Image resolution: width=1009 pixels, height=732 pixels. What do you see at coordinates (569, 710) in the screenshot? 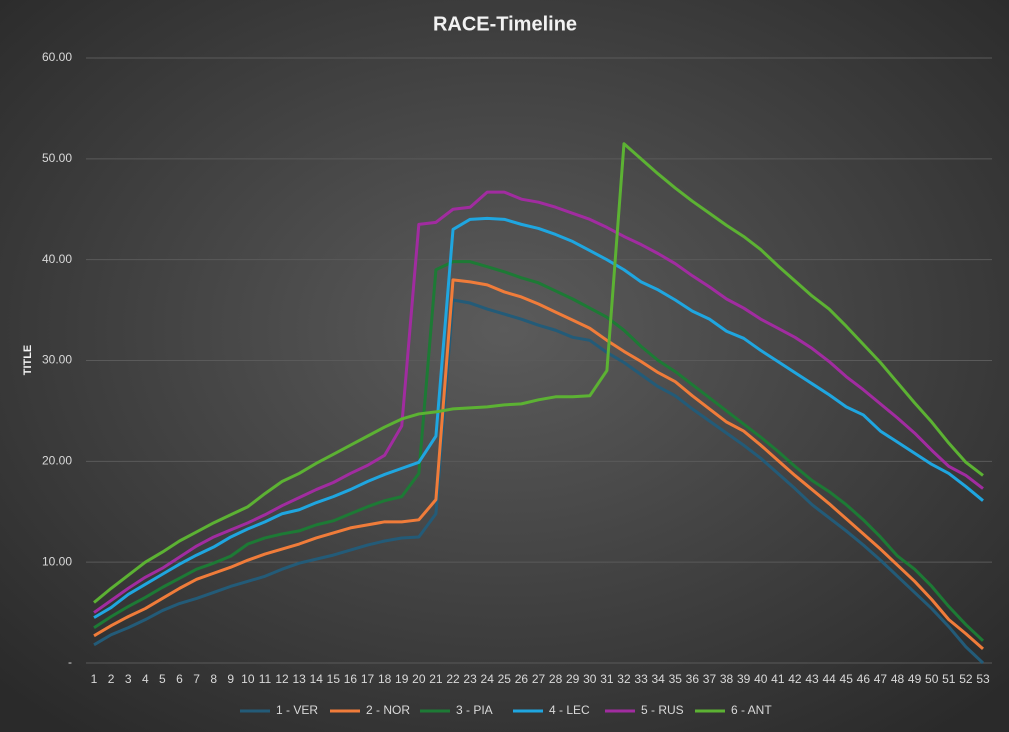
I see `legend-label: 4 - LEC` at bounding box center [569, 710].